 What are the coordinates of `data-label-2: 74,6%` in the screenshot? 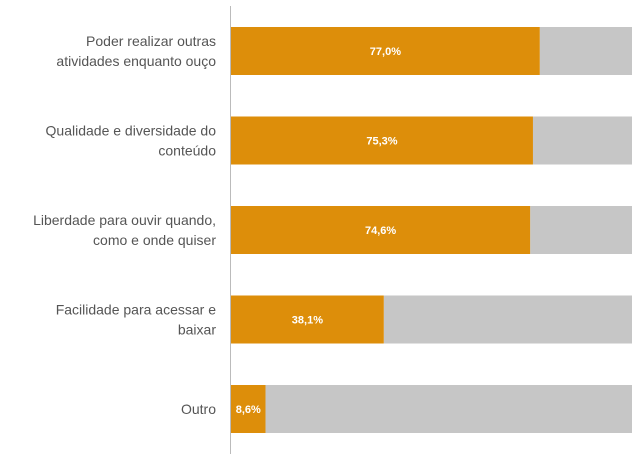 It's located at (380, 231).